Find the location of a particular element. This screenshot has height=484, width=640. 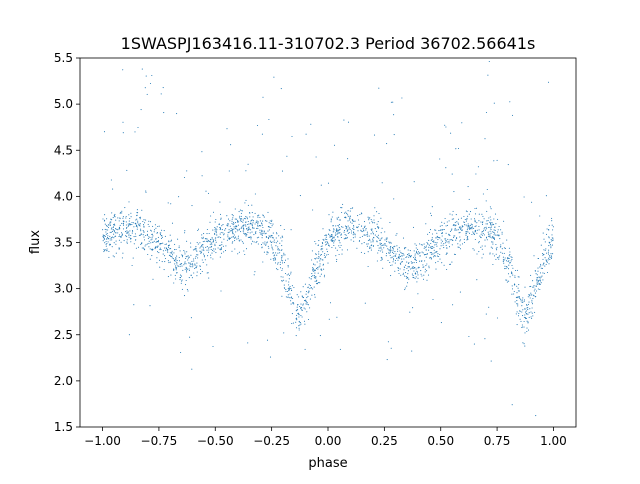

x-tick-label: 0.50 is located at coordinates (440, 441).